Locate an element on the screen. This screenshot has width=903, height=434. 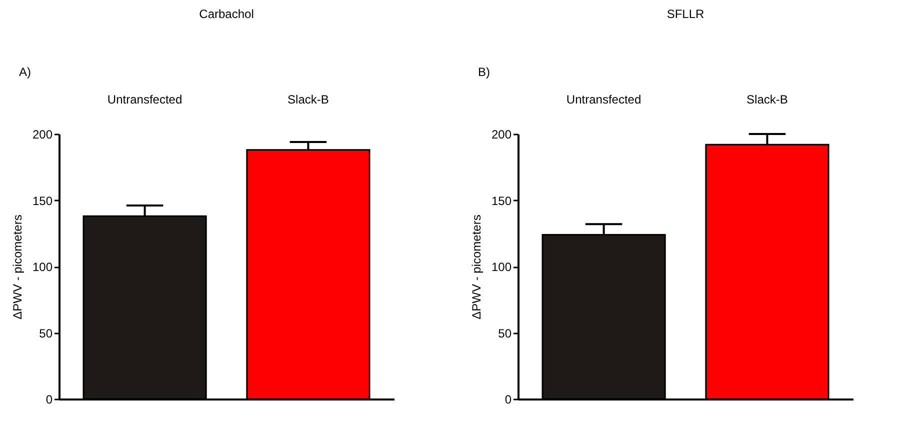
text: A) is located at coordinates (25, 72).